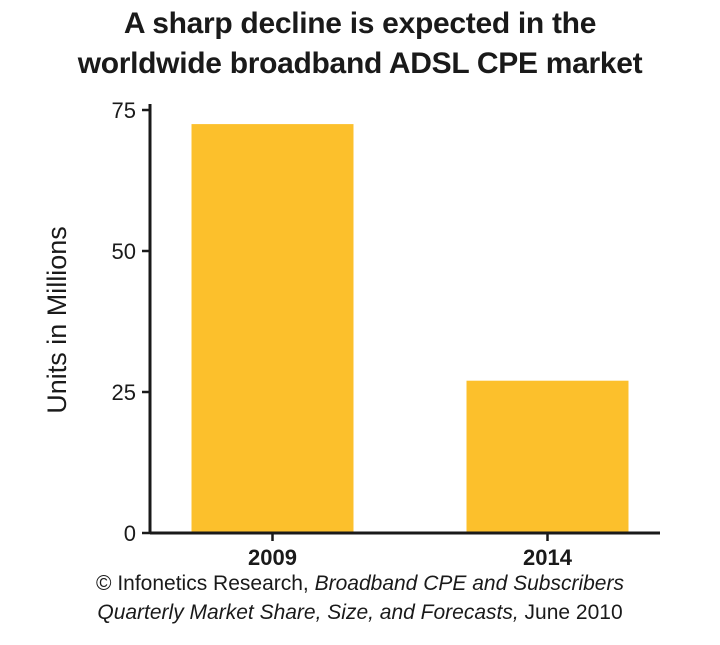  Describe the element at coordinates (573, 612) in the screenshot. I see `source-date: June 2010` at that location.